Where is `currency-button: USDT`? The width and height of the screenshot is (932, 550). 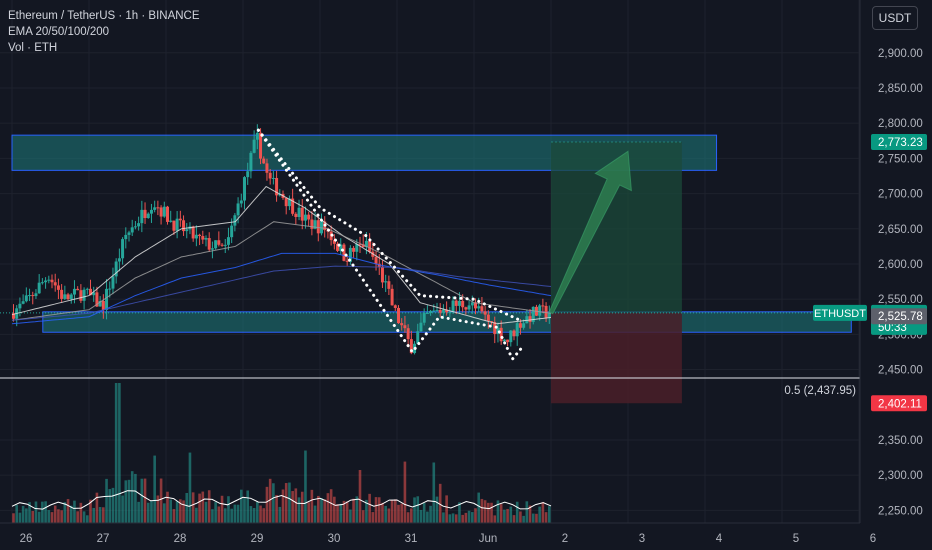 currency-button: USDT is located at coordinates (895, 18).